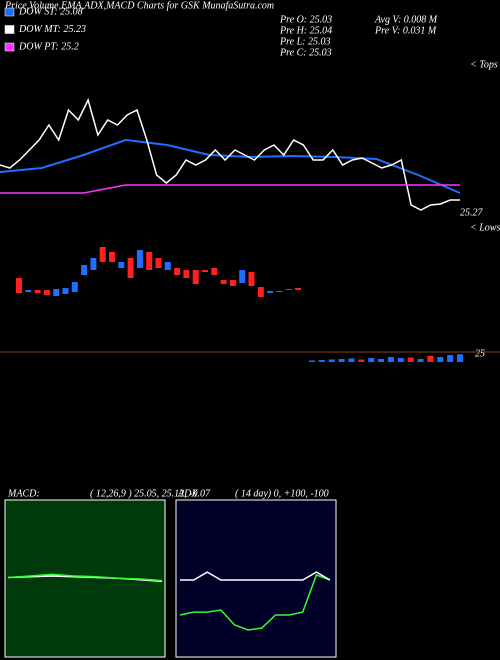 The width and height of the screenshot is (500, 660). What do you see at coordinates (187, 493) in the screenshot?
I see `panel-title: ADX` at bounding box center [187, 493].